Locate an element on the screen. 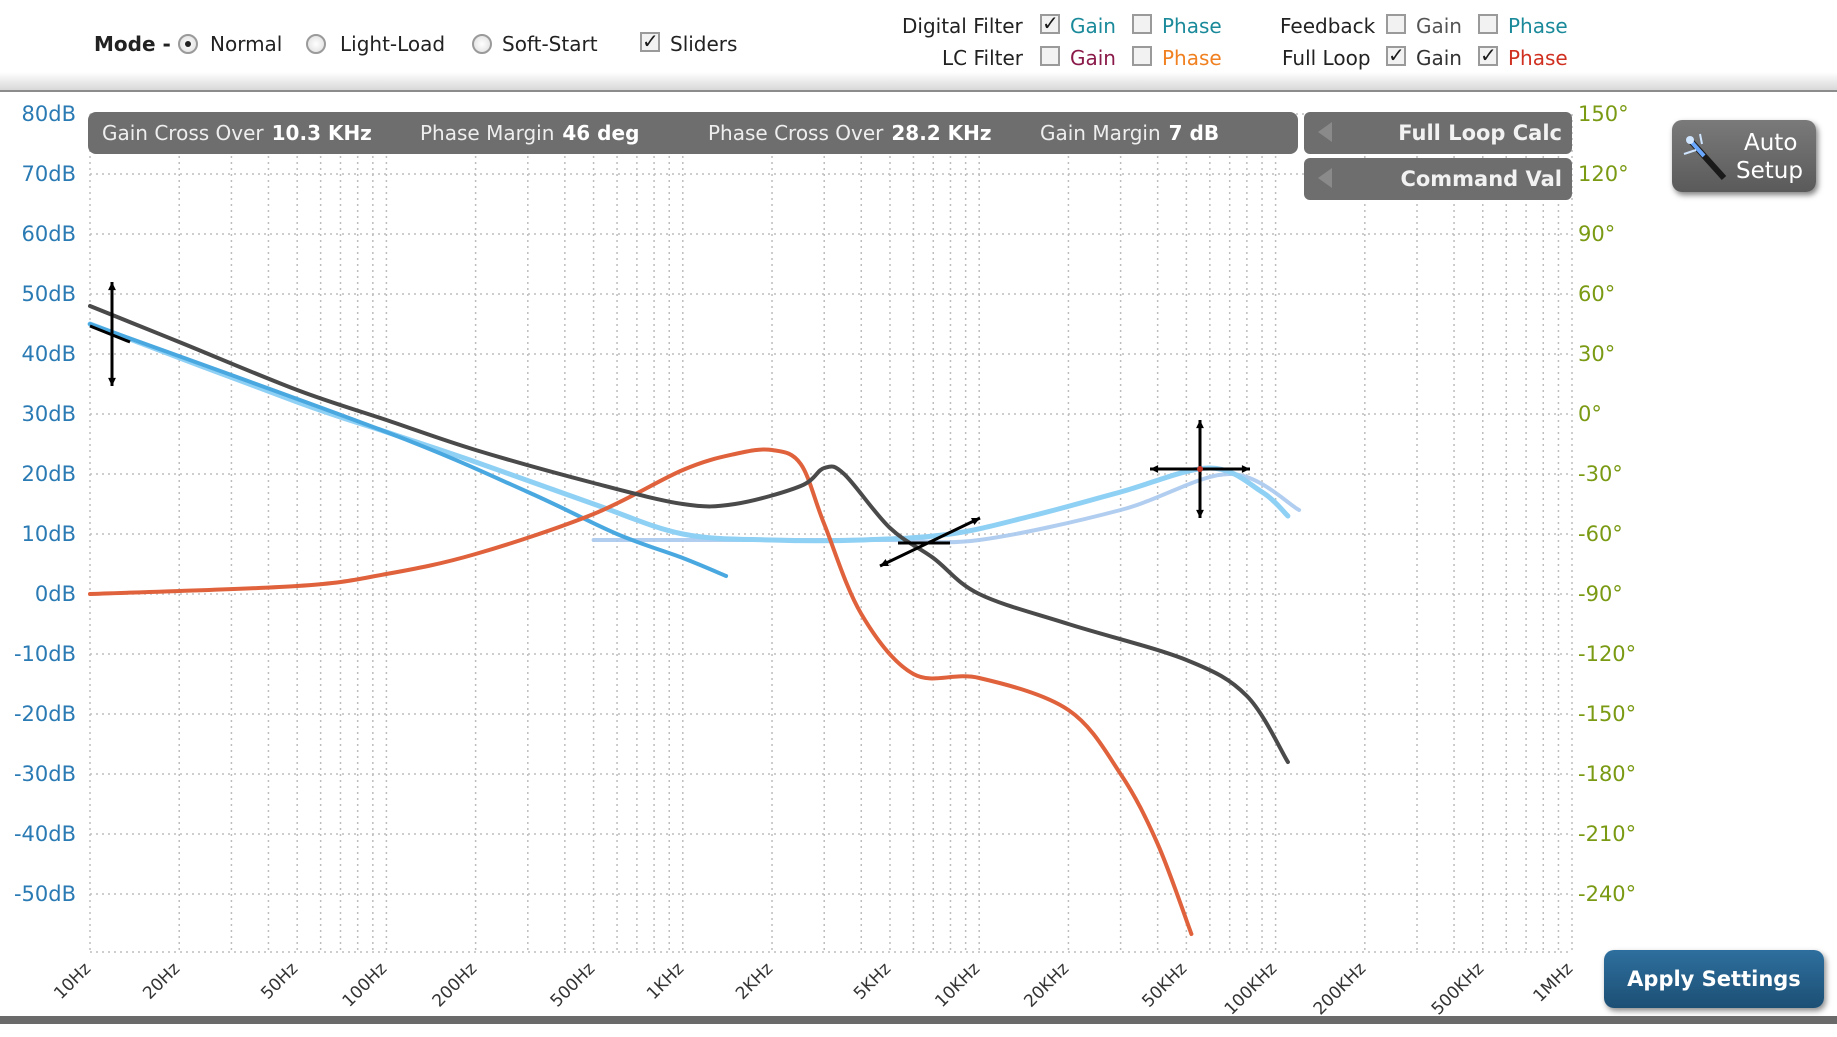  mode-light-load-label: Light-Load is located at coordinates (393, 44).